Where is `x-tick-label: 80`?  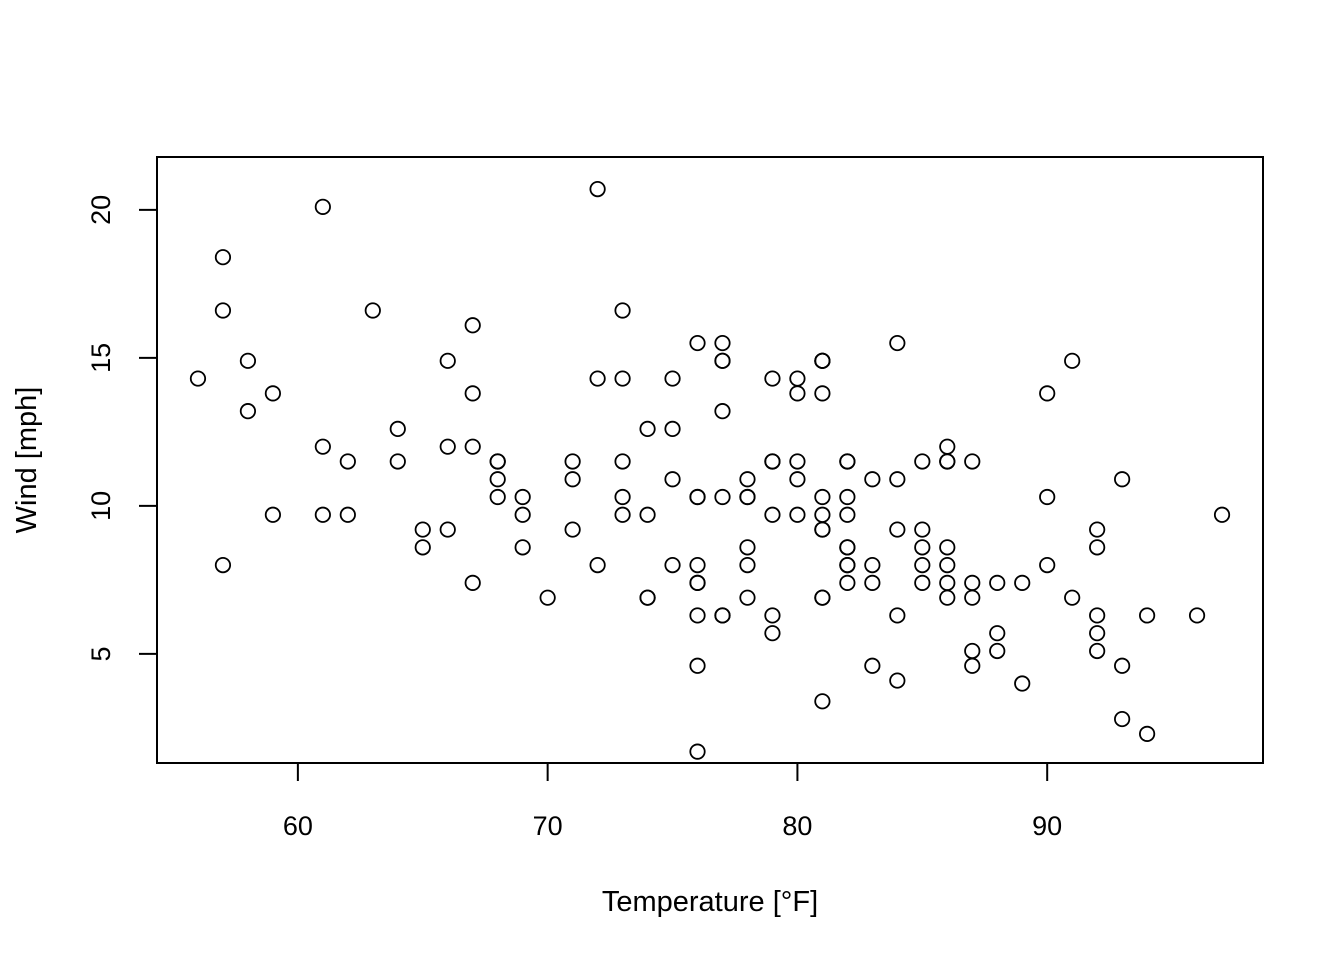
x-tick-label: 80 is located at coordinates (797, 826).